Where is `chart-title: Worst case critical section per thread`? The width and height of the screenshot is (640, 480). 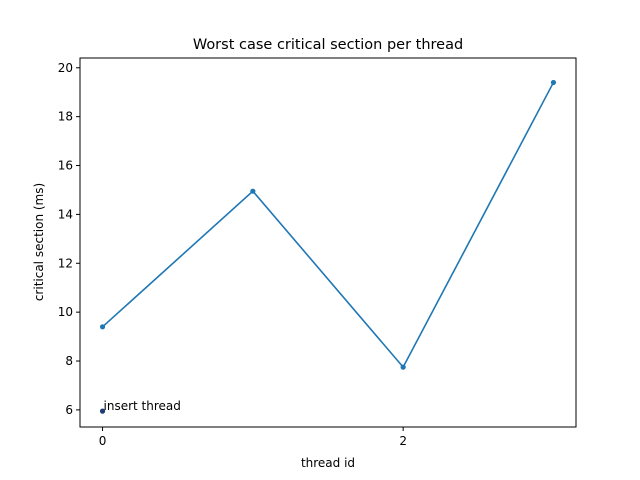 chart-title: Worst case critical section per thread is located at coordinates (328, 45).